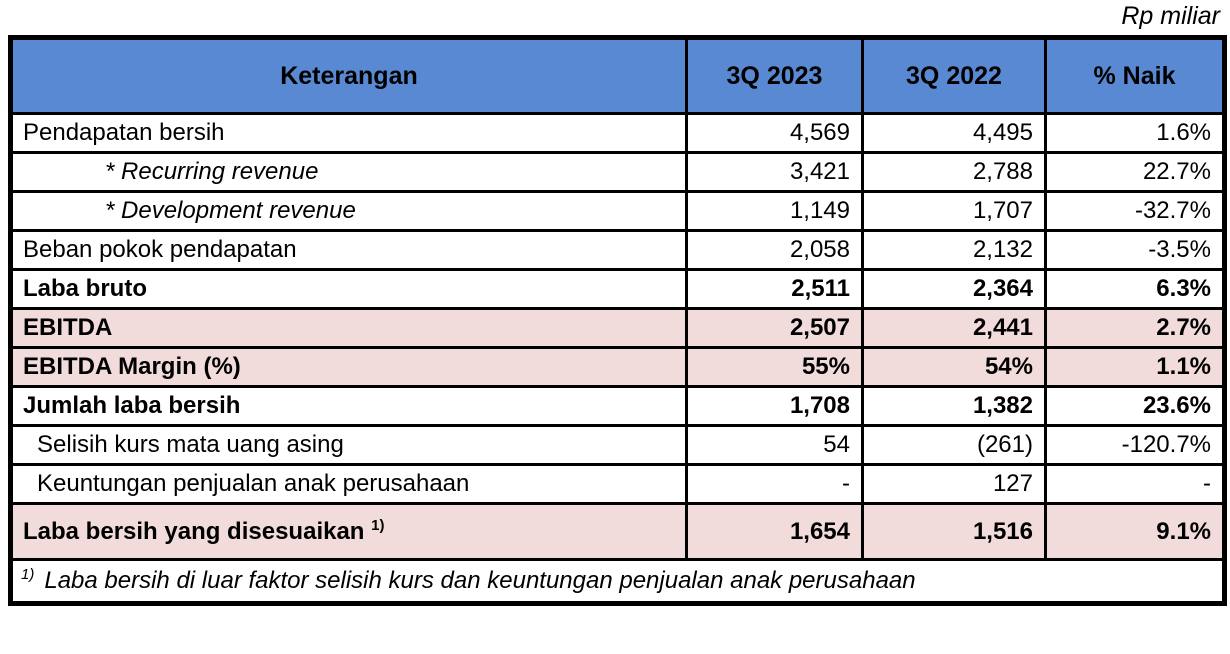 This screenshot has width=1230, height=654. I want to click on header-row: Keterangan 3Q 2023 3Q 2022 % Naik, so click(617, 75).